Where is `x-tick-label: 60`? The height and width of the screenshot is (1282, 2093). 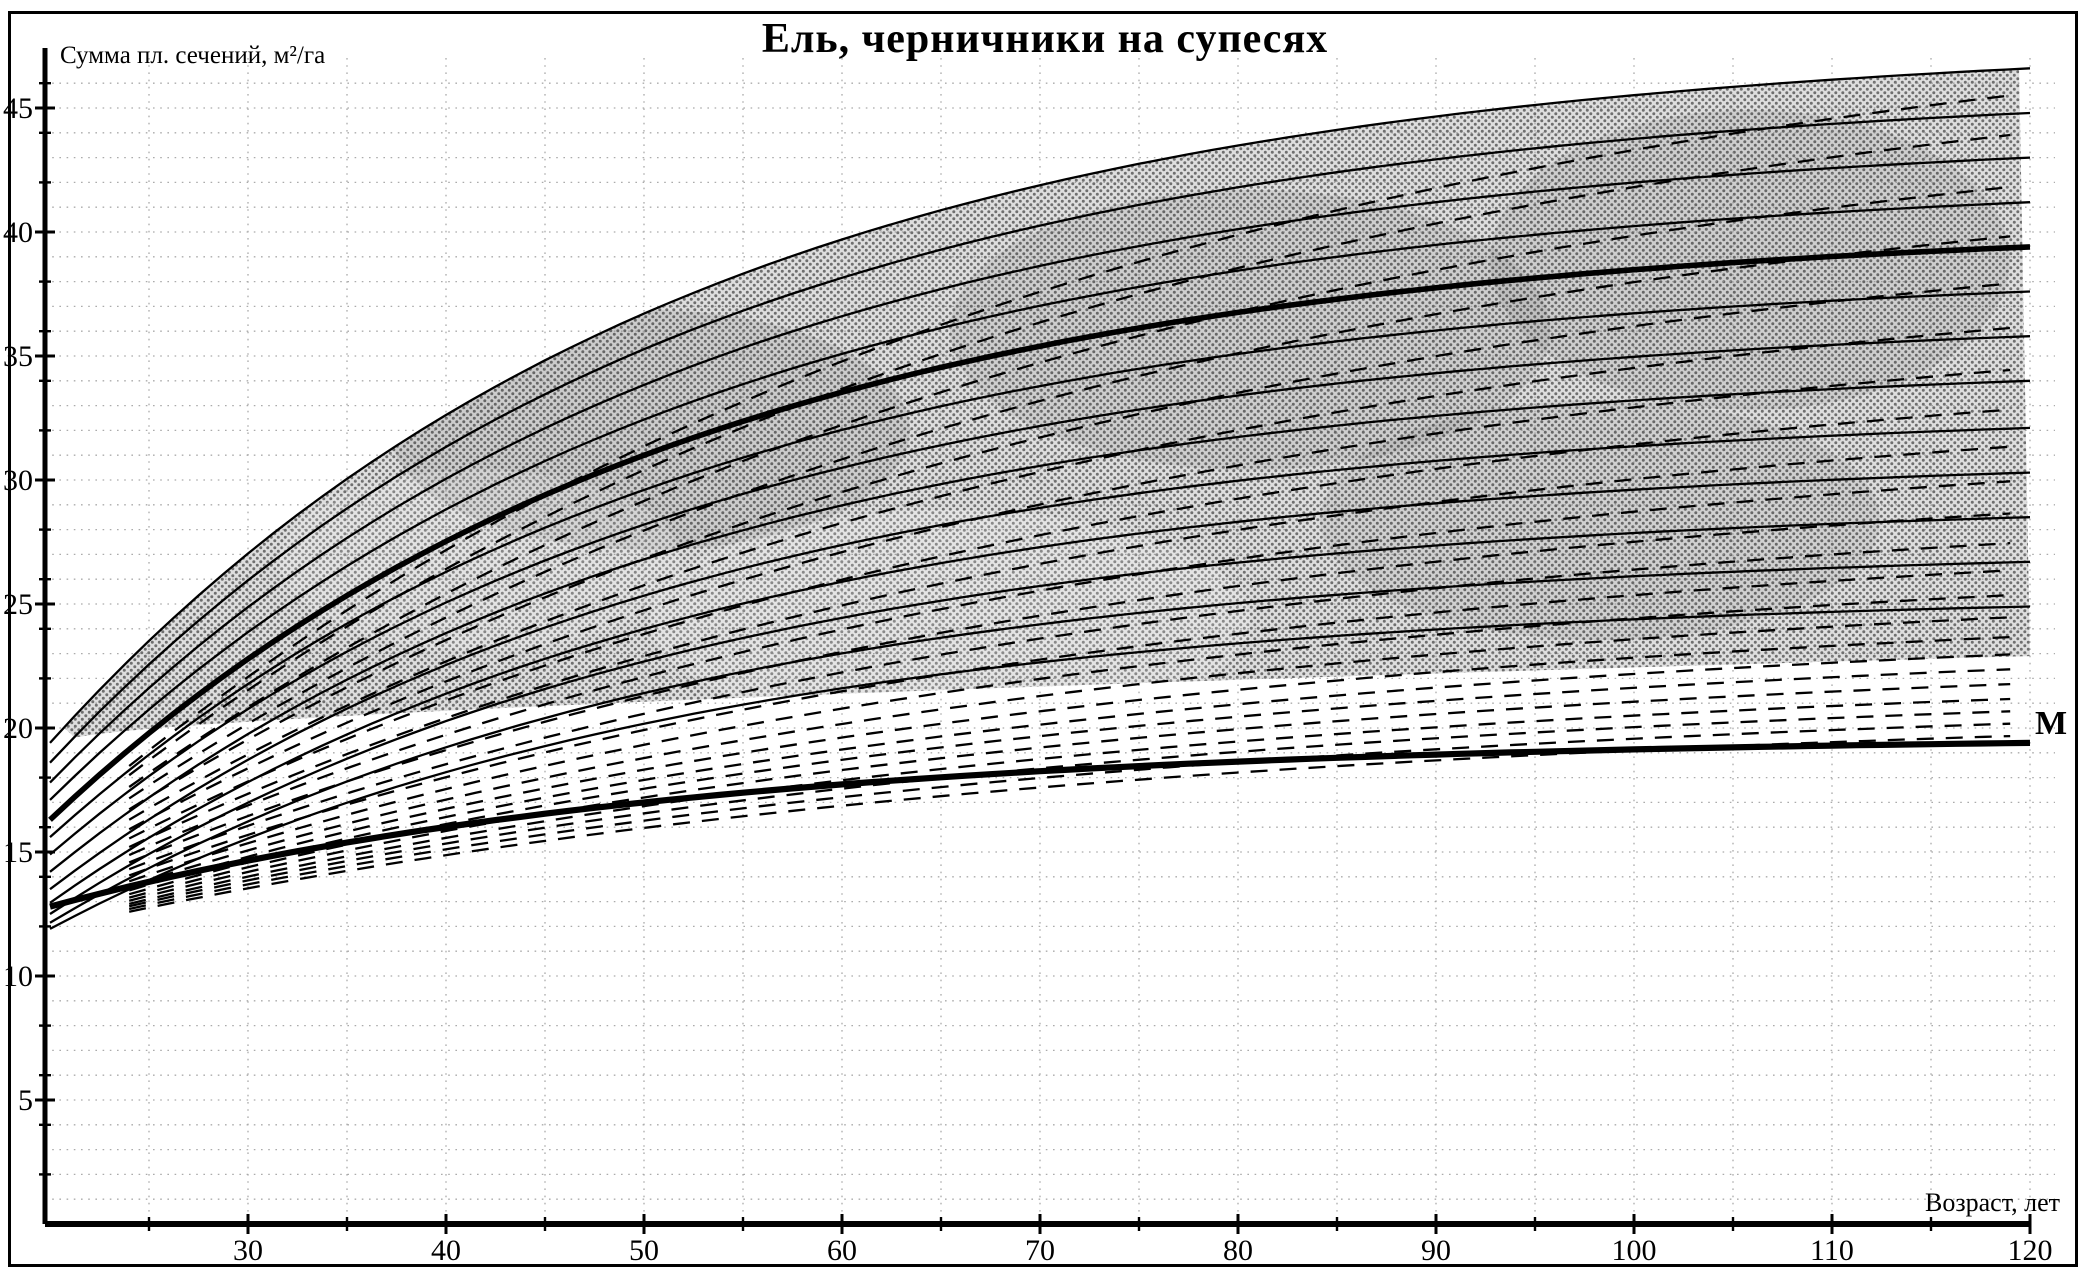
x-tick-label: 60 is located at coordinates (842, 1250).